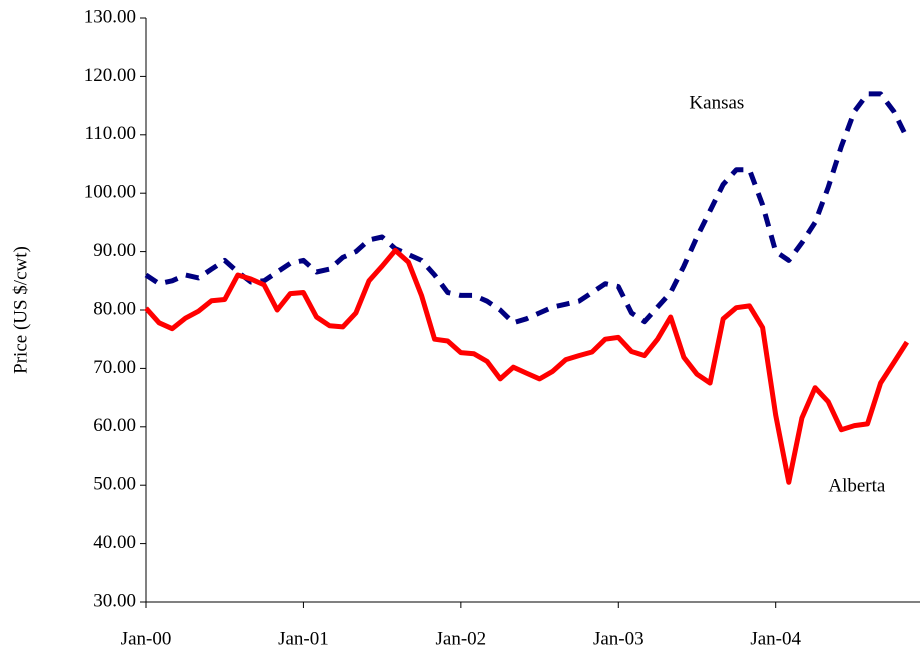 The width and height of the screenshot is (924, 655). I want to click on x-tick-label: Jan-00, so click(146, 638).